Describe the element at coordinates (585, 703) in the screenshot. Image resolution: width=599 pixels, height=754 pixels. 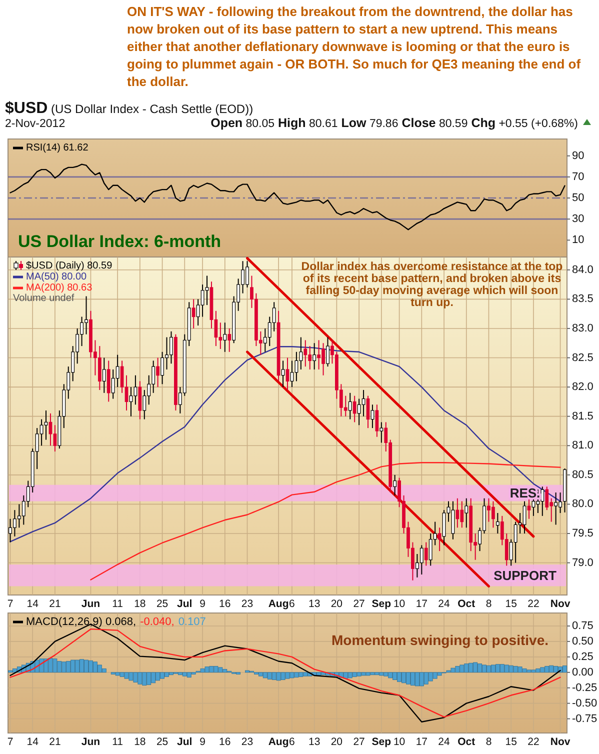
I see `y-tick-label: -0.50` at that location.